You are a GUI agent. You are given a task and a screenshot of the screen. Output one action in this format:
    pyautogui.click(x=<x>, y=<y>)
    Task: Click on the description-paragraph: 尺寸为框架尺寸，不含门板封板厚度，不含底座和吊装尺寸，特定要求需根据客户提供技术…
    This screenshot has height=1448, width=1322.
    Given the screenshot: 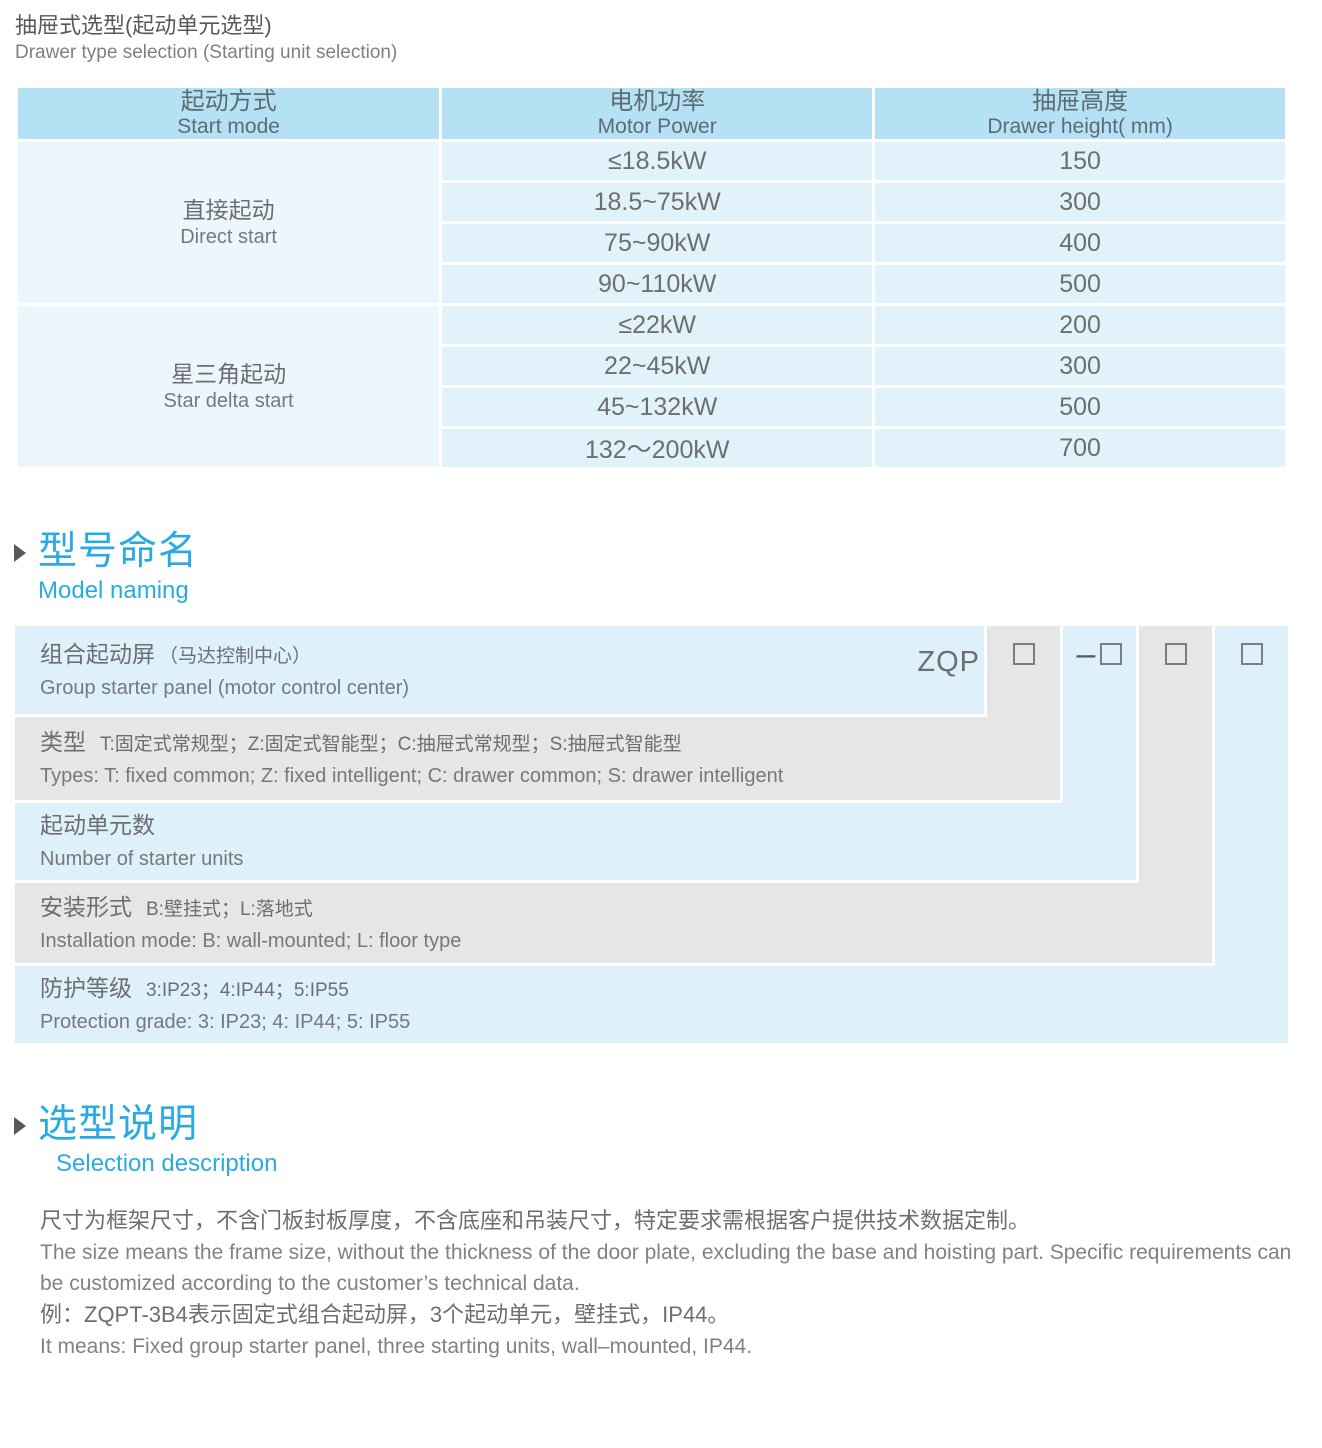 What is the action you would take?
    pyautogui.click(x=535, y=1220)
    